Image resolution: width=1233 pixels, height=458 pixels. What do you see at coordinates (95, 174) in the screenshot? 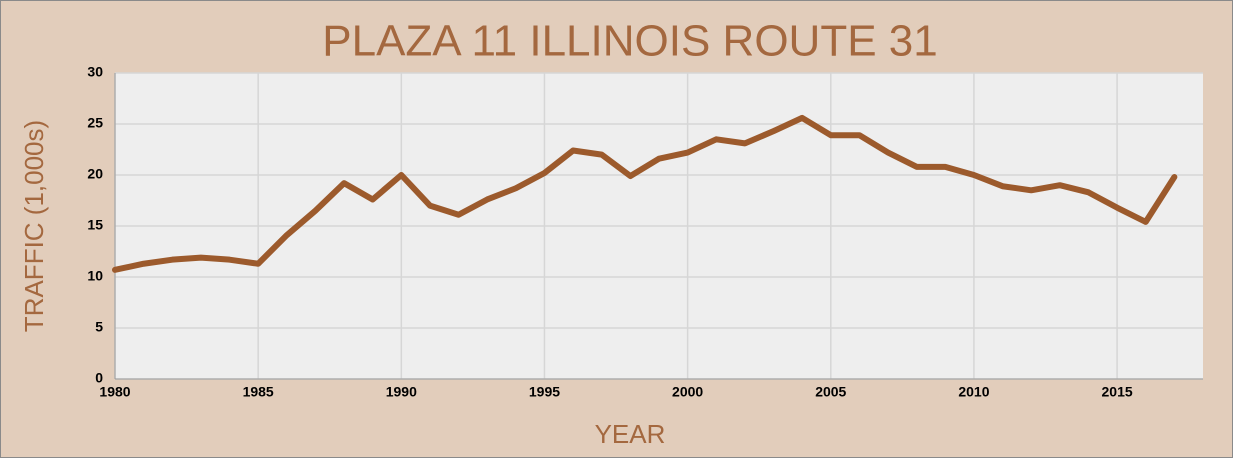
I see `y-tick-label: 20` at bounding box center [95, 174].